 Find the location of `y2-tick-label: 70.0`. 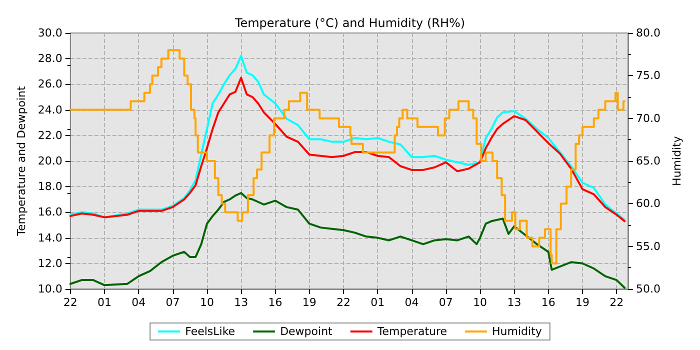

y2-tick-label: 70.0 is located at coordinates (648, 118).